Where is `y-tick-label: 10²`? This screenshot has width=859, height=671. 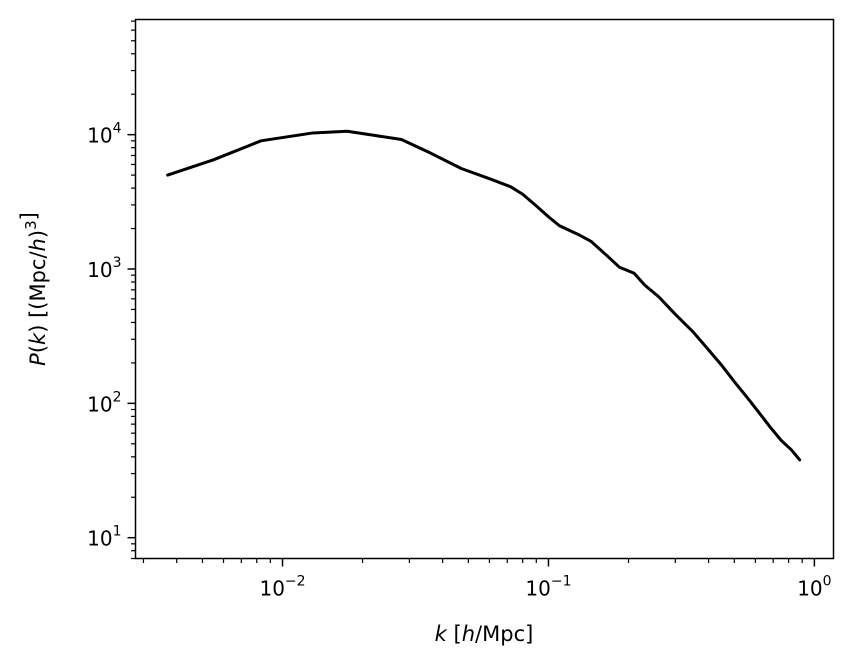
y-tick-label: 10² is located at coordinates (104, 402).